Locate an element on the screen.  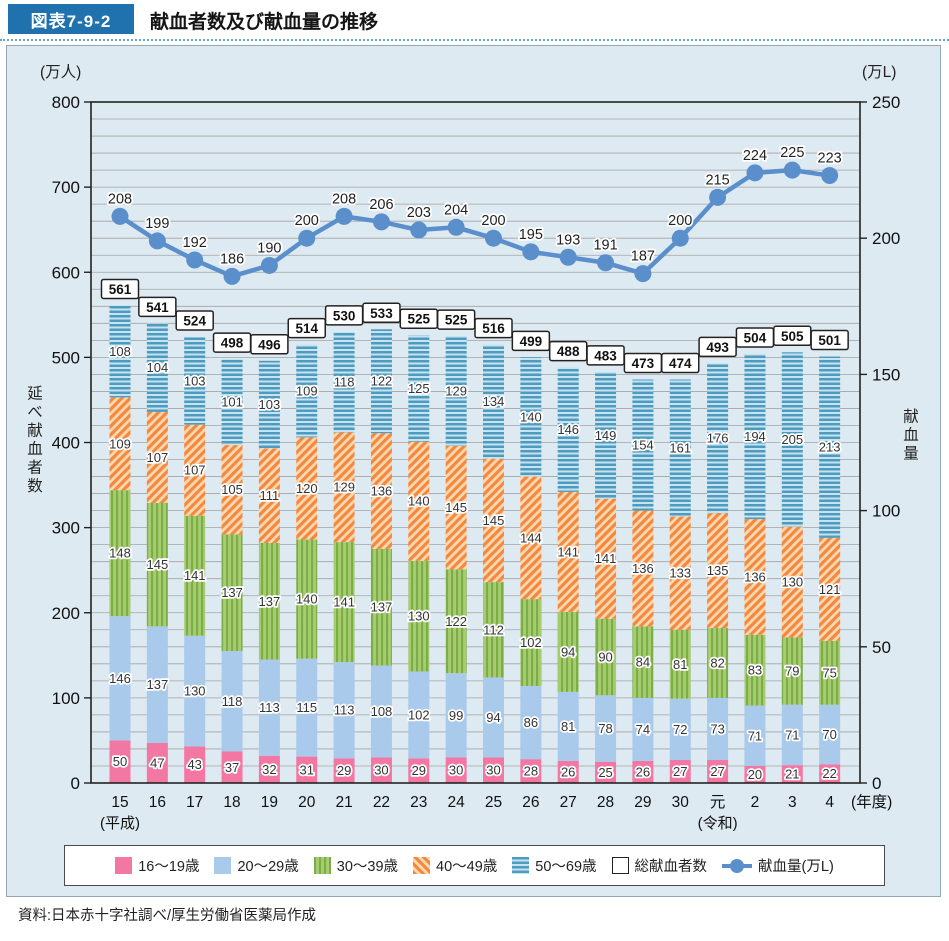
legend-item: 30〜39歳 is located at coordinates (355, 865).